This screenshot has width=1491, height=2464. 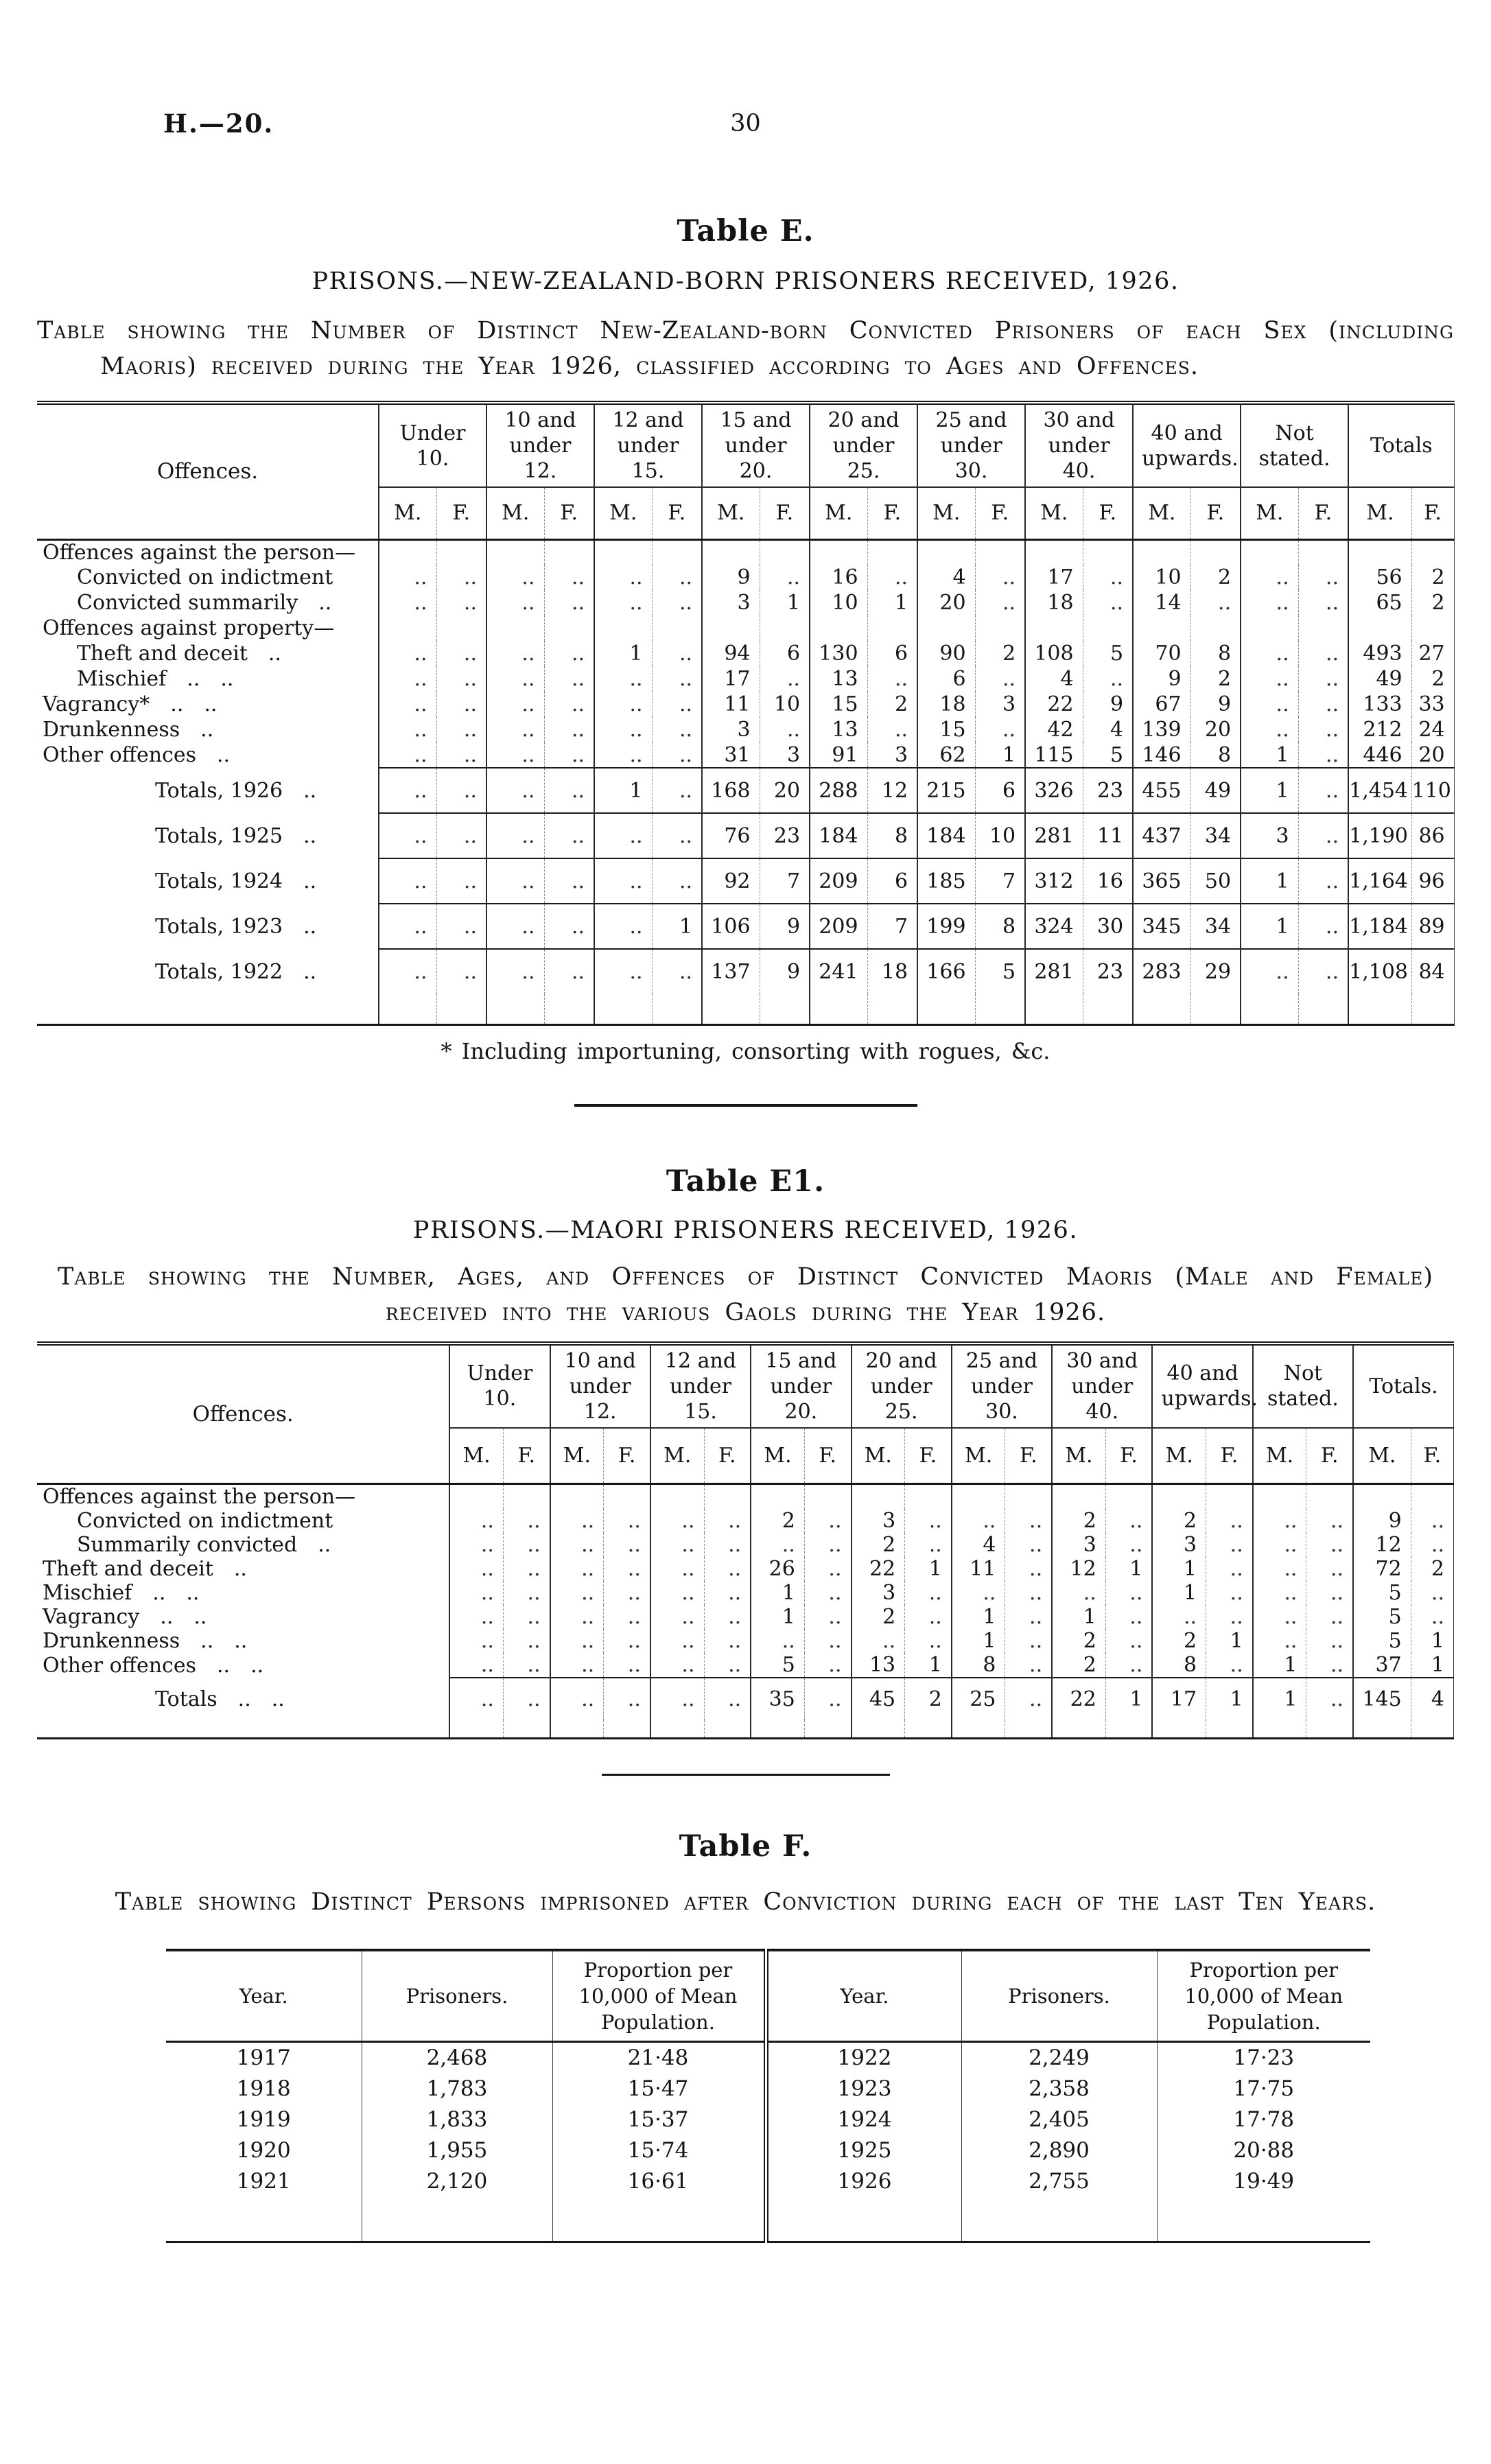 I want to click on table-cell: 108, so click(x=1054, y=653).